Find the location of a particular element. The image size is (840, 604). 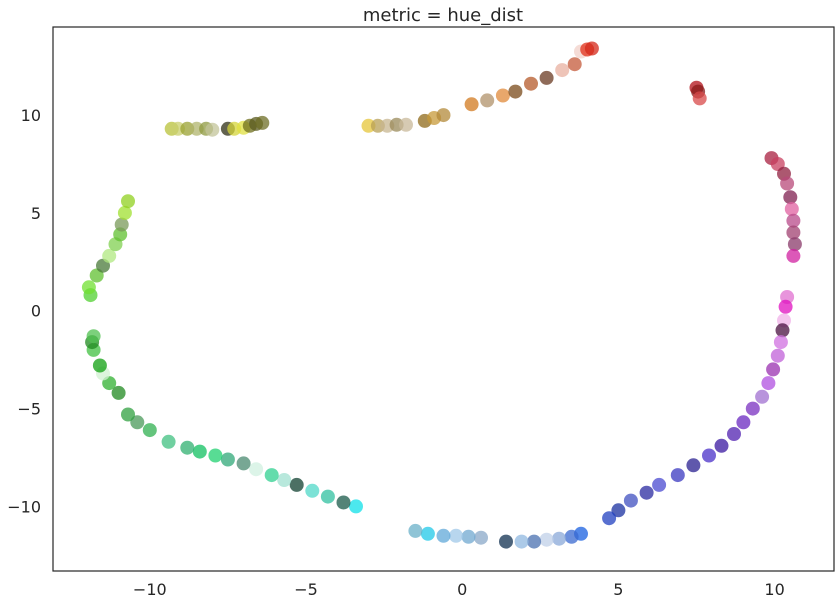

x-tick-label: −10 is located at coordinates (150, 589).